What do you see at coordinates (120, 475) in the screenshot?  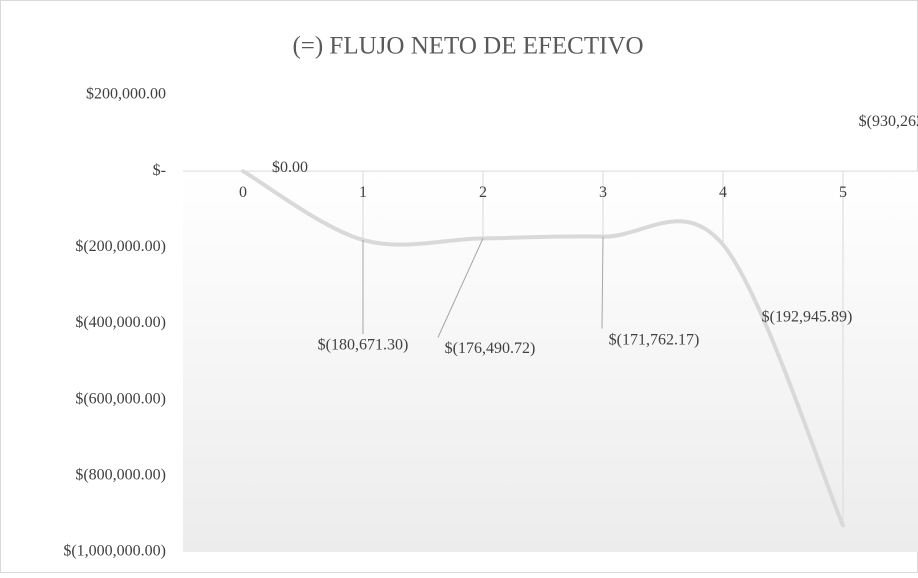 I see `y-tick-label: $(800,000.00)` at bounding box center [120, 475].